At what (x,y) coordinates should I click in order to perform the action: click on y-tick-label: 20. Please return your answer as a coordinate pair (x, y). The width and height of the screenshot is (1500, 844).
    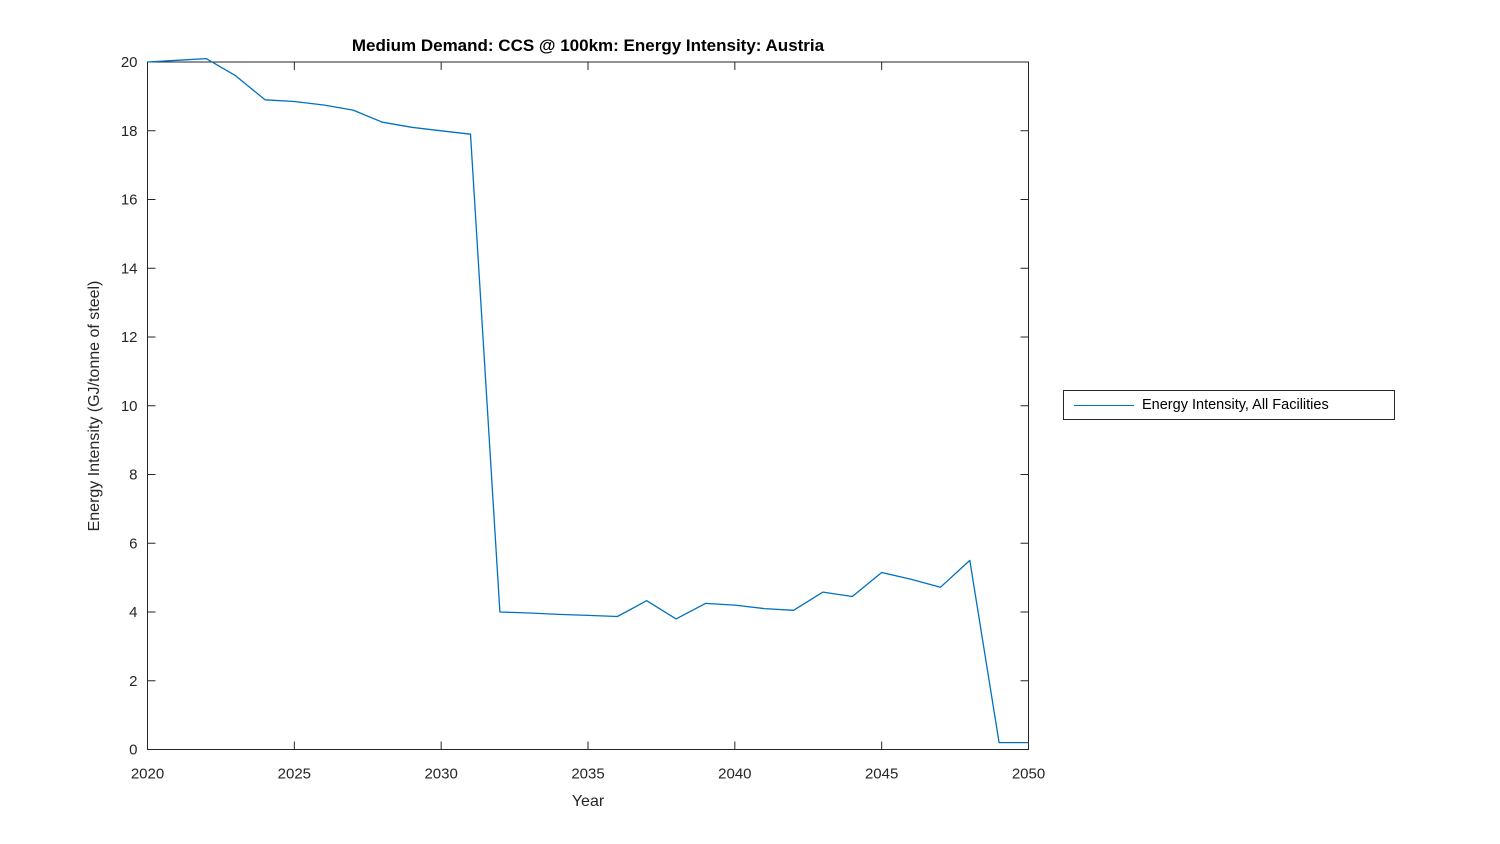
    Looking at the image, I should click on (129, 62).